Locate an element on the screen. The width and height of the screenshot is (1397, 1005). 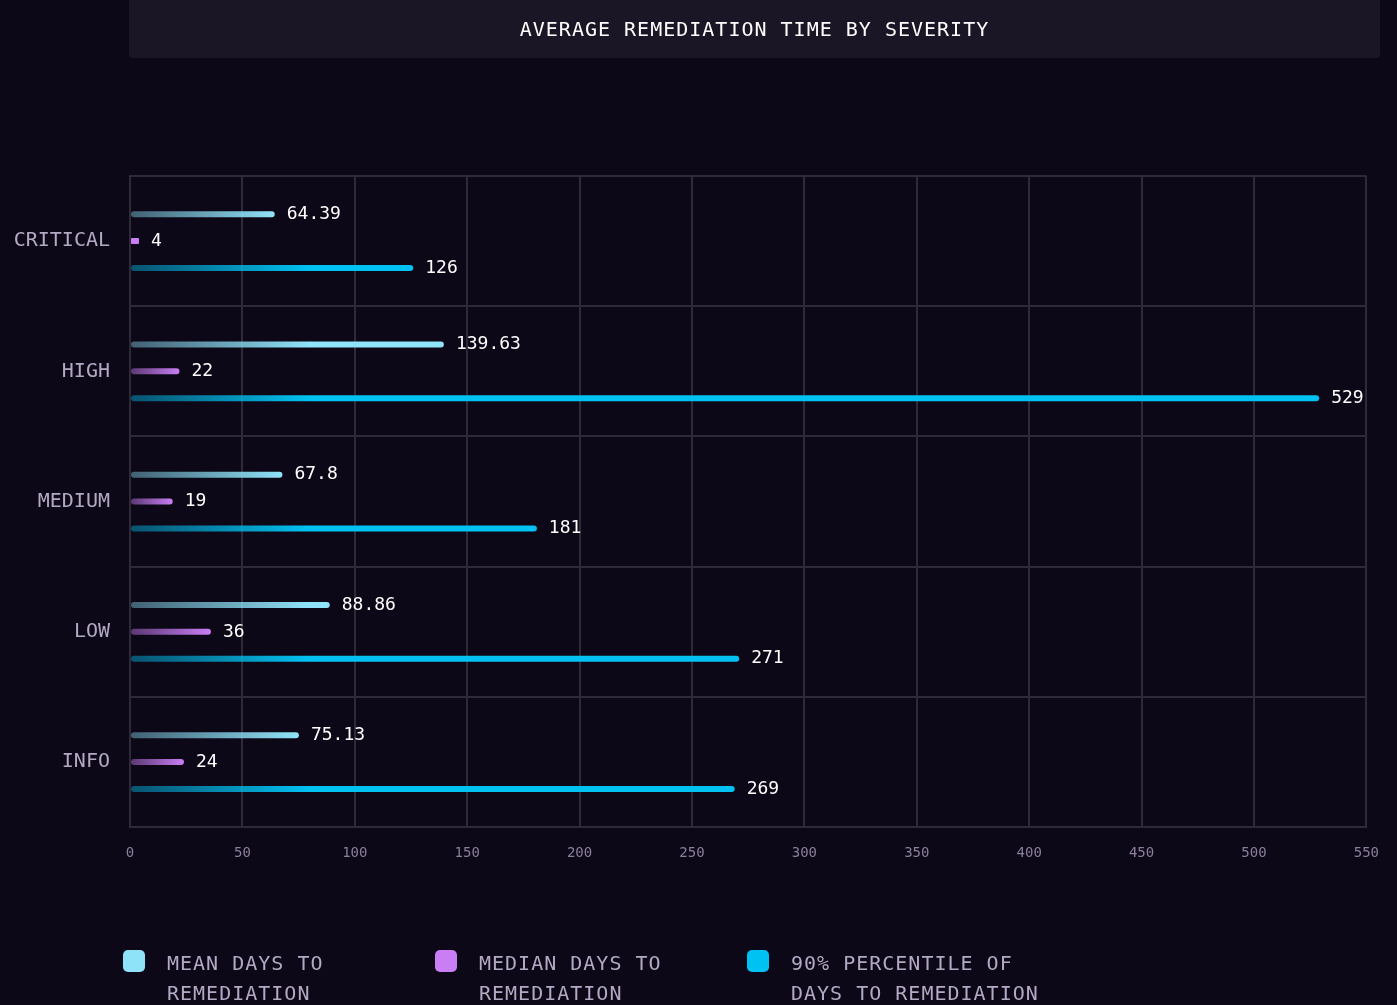
y-tick-label: CRITICAL is located at coordinates (61, 239).